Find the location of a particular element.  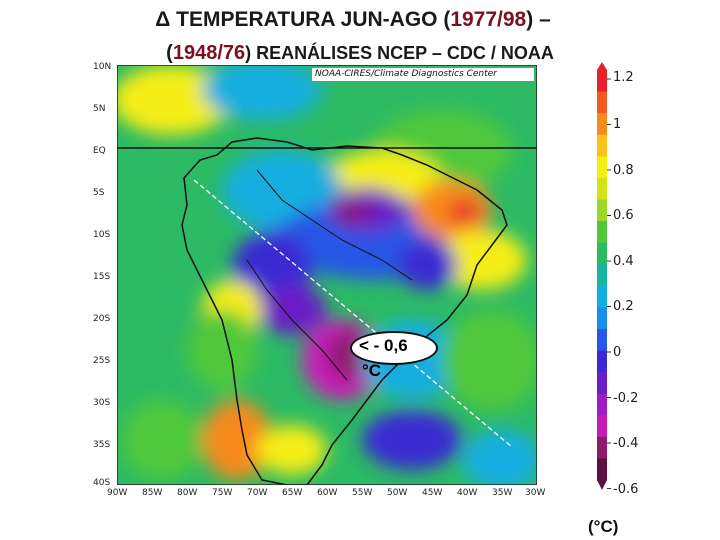

title-line-1: Δ TEMPERATURA JUN-AGO (1977/98) – is located at coordinates (356, 20).